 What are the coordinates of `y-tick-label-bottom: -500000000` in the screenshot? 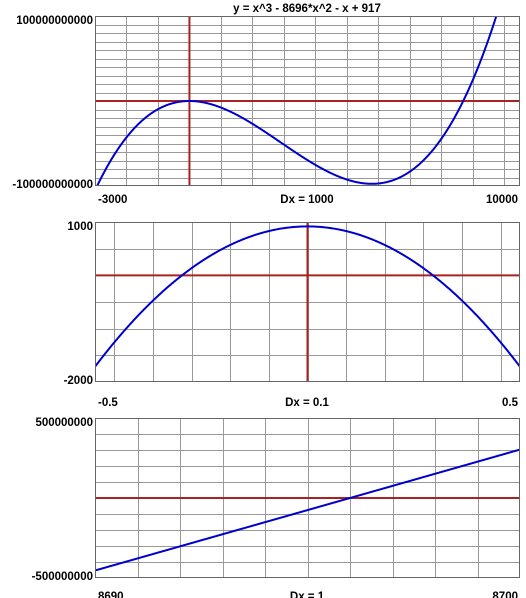 It's located at (62, 577).